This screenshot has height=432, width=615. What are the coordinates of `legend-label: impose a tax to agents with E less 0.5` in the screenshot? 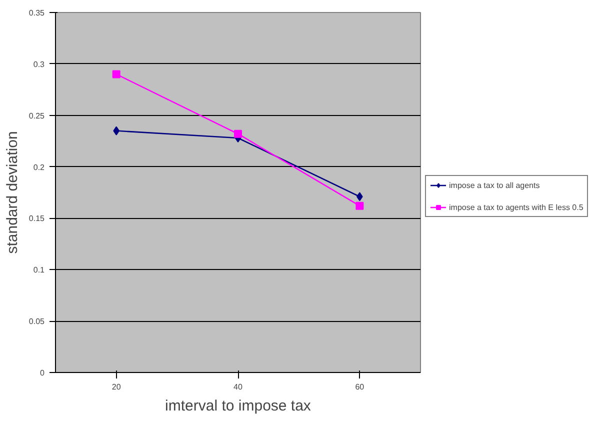 It's located at (516, 207).